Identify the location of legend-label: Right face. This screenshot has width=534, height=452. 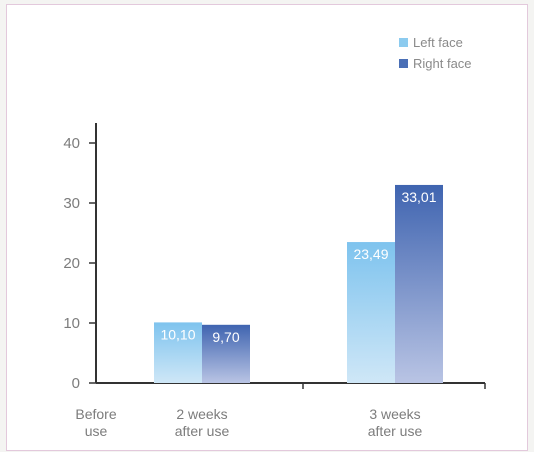
(442, 63).